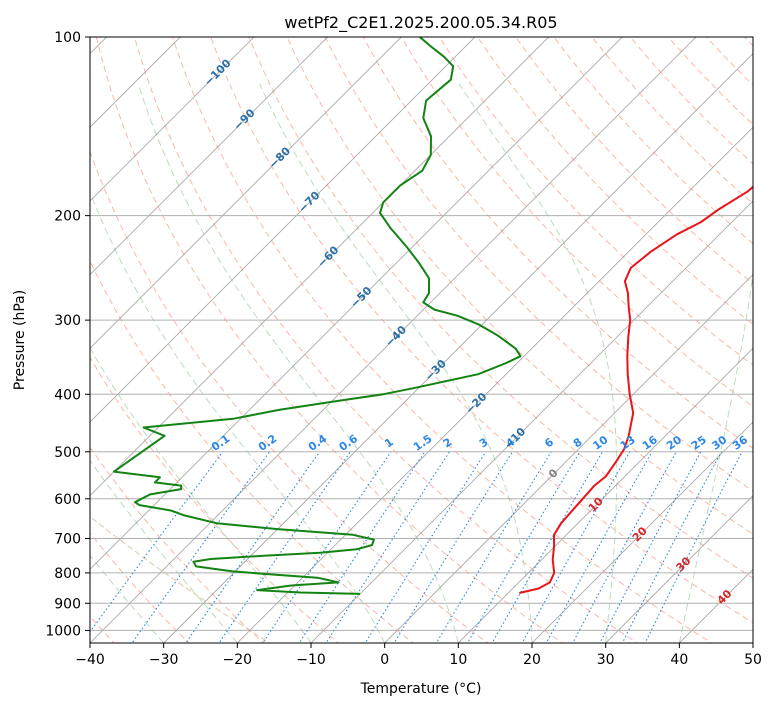  I want to click on y-tick-label: 900, so click(67, 604).